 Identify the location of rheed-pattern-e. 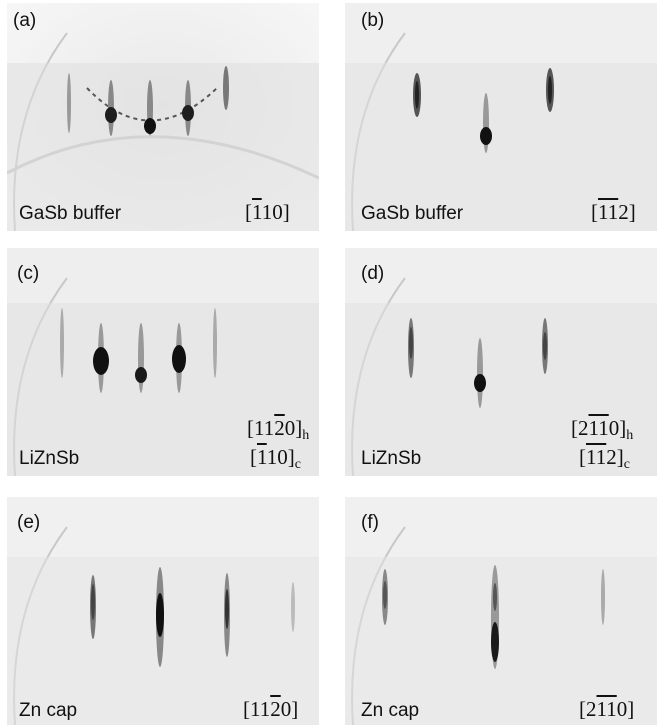
(163, 611).